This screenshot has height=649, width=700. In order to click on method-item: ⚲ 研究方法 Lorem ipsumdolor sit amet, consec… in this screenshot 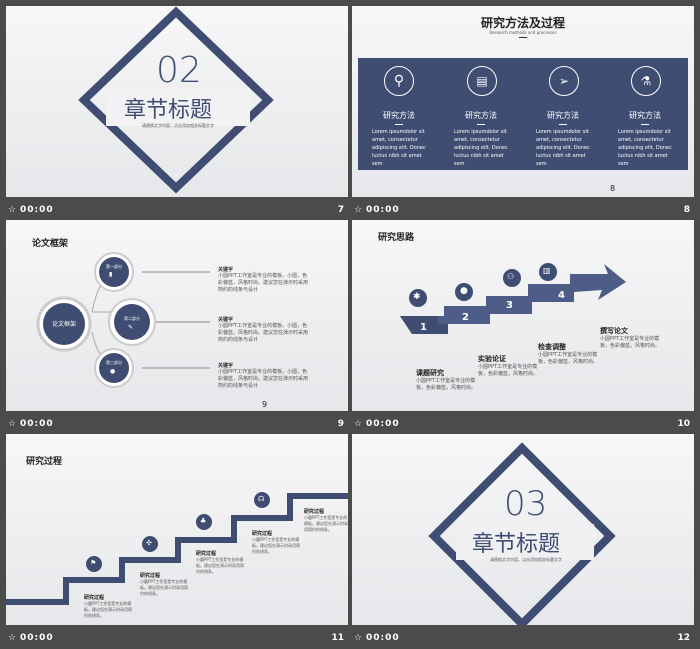, I will do `click(399, 114)`.